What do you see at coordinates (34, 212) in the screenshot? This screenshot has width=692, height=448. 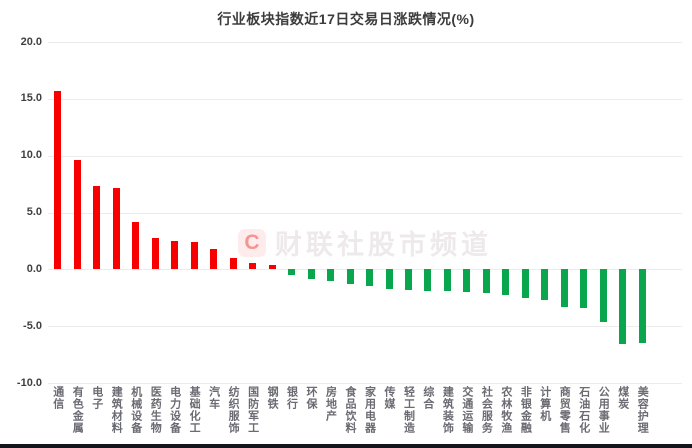 I see `y-tick-label: 5.0` at bounding box center [34, 212].